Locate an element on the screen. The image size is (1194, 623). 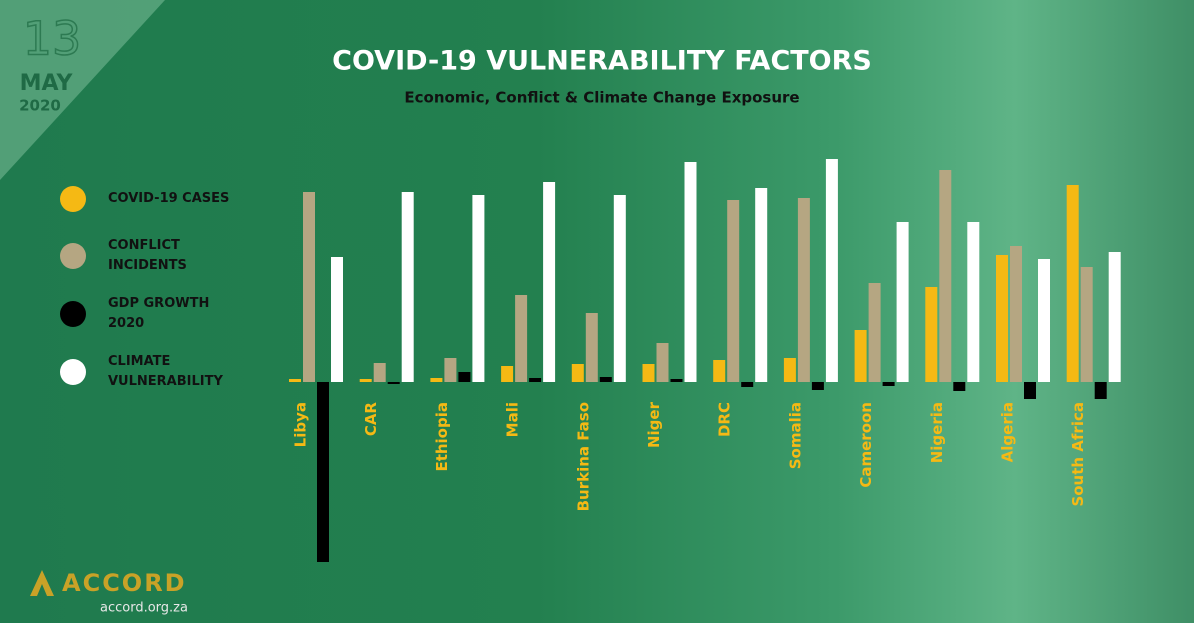
logo-name: ACCORD is located at coordinates (124, 583).